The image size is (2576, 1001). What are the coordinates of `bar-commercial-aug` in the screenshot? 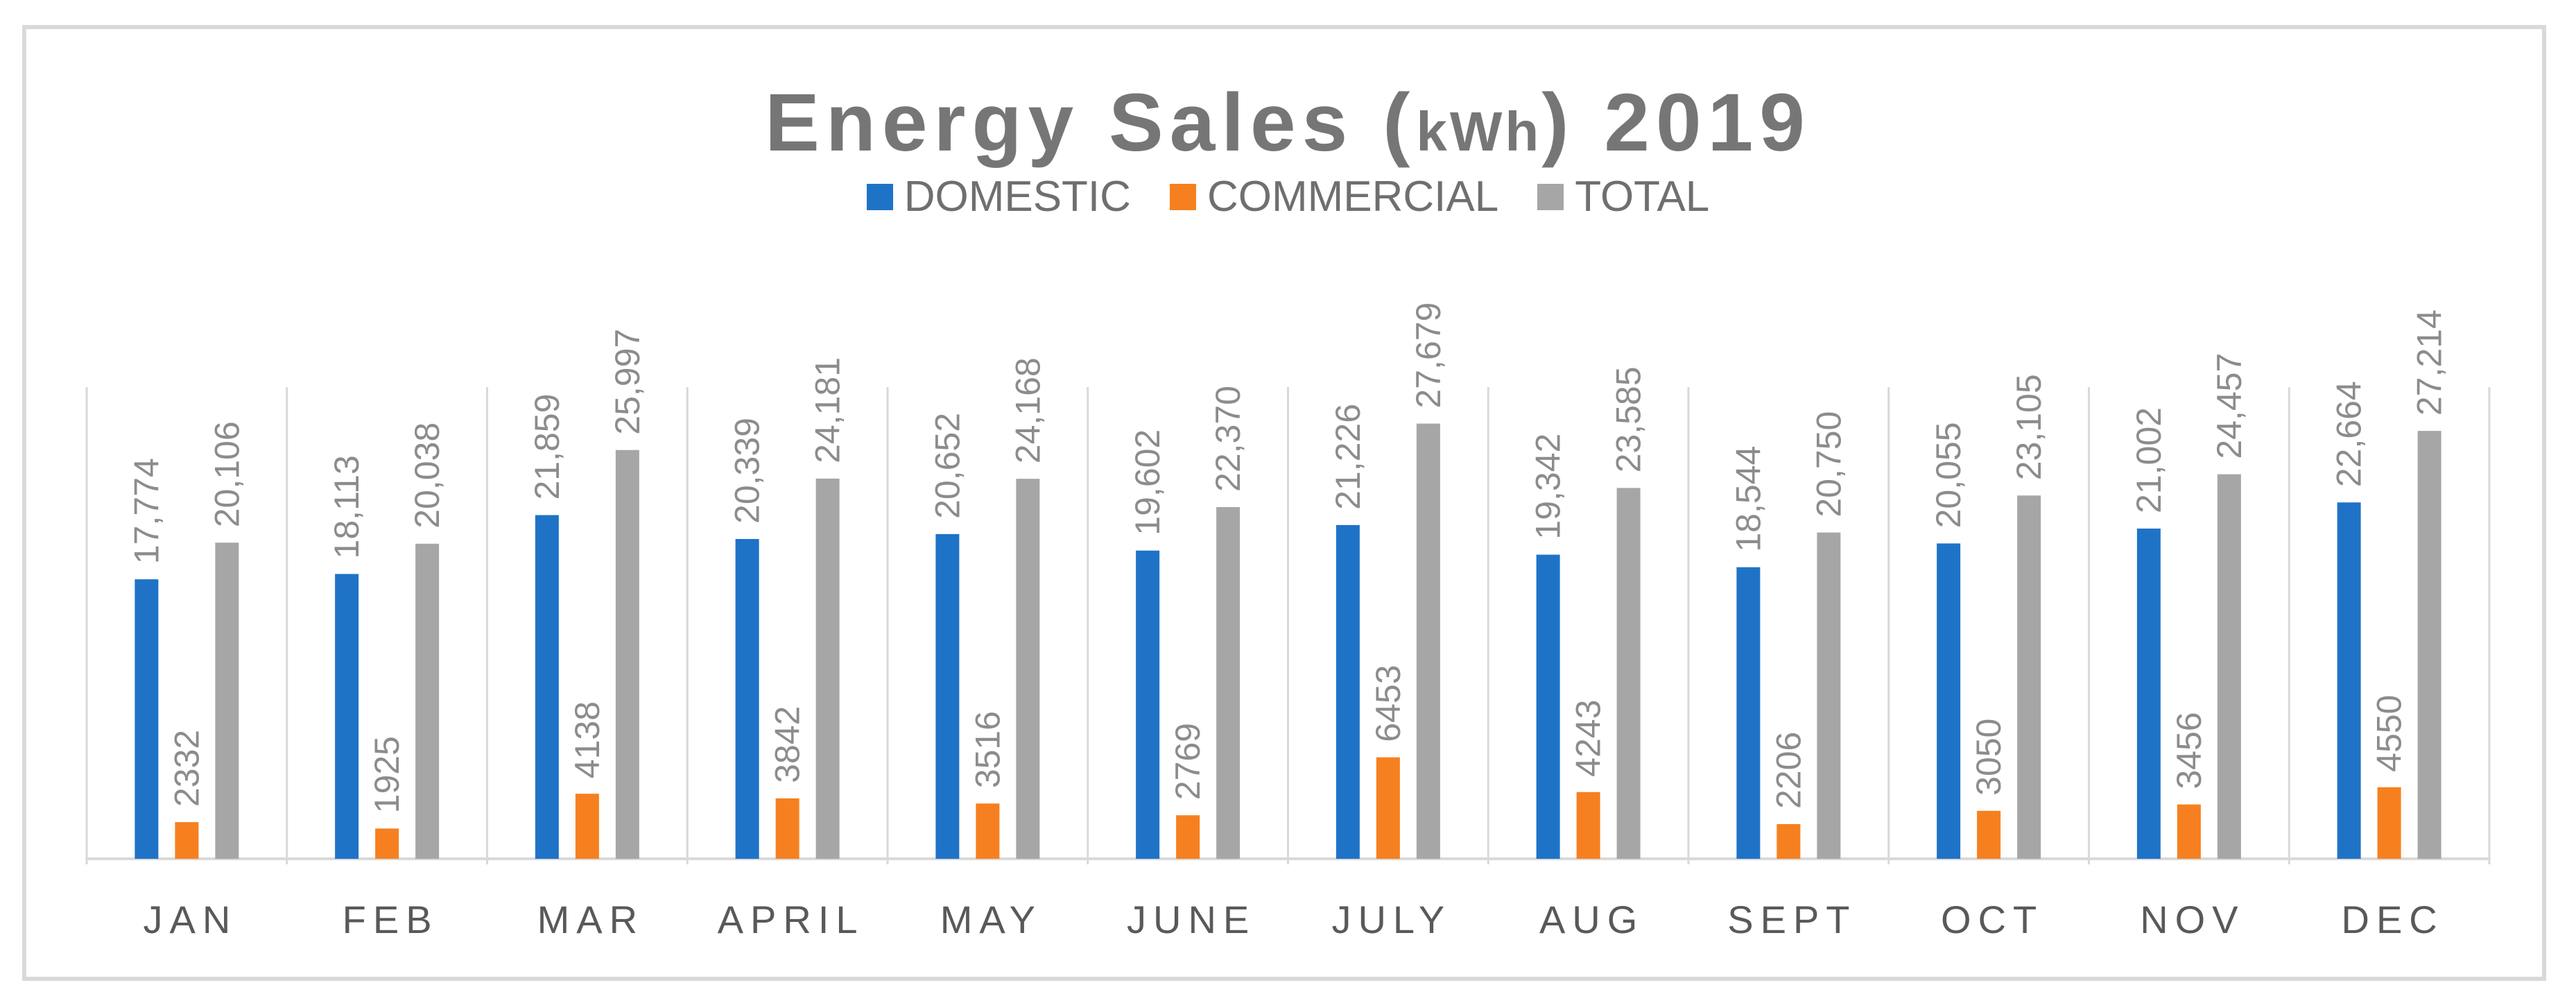 It's located at (1588, 825).